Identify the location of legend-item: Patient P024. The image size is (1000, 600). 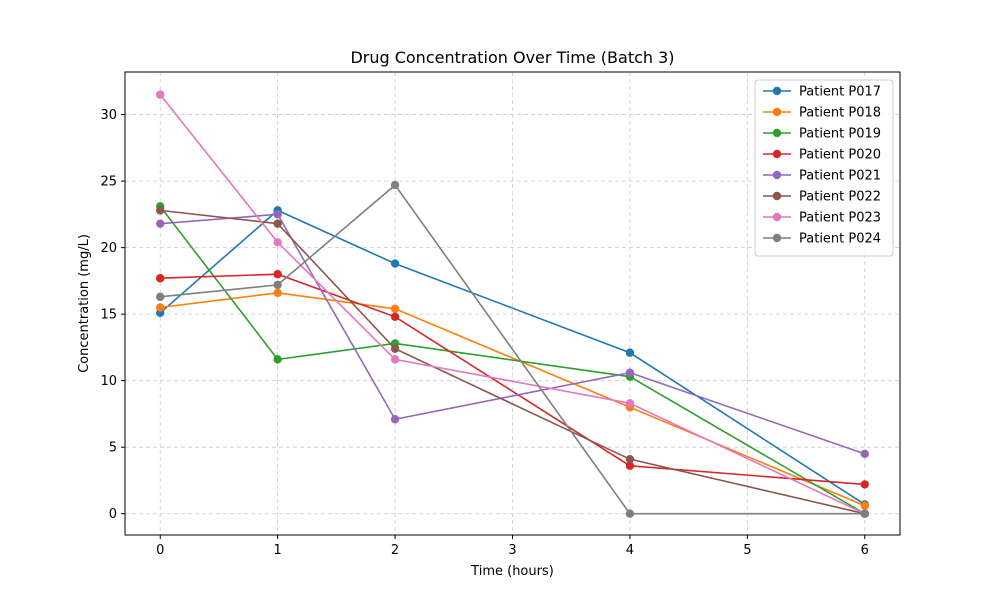
(822, 239).